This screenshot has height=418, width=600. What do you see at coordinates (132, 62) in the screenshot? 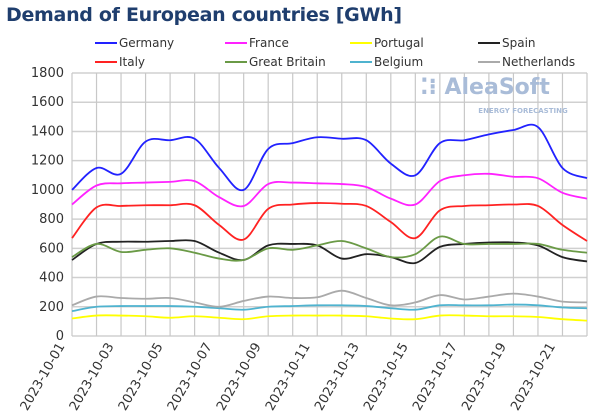
I see `legend-label: Italy` at bounding box center [132, 62].